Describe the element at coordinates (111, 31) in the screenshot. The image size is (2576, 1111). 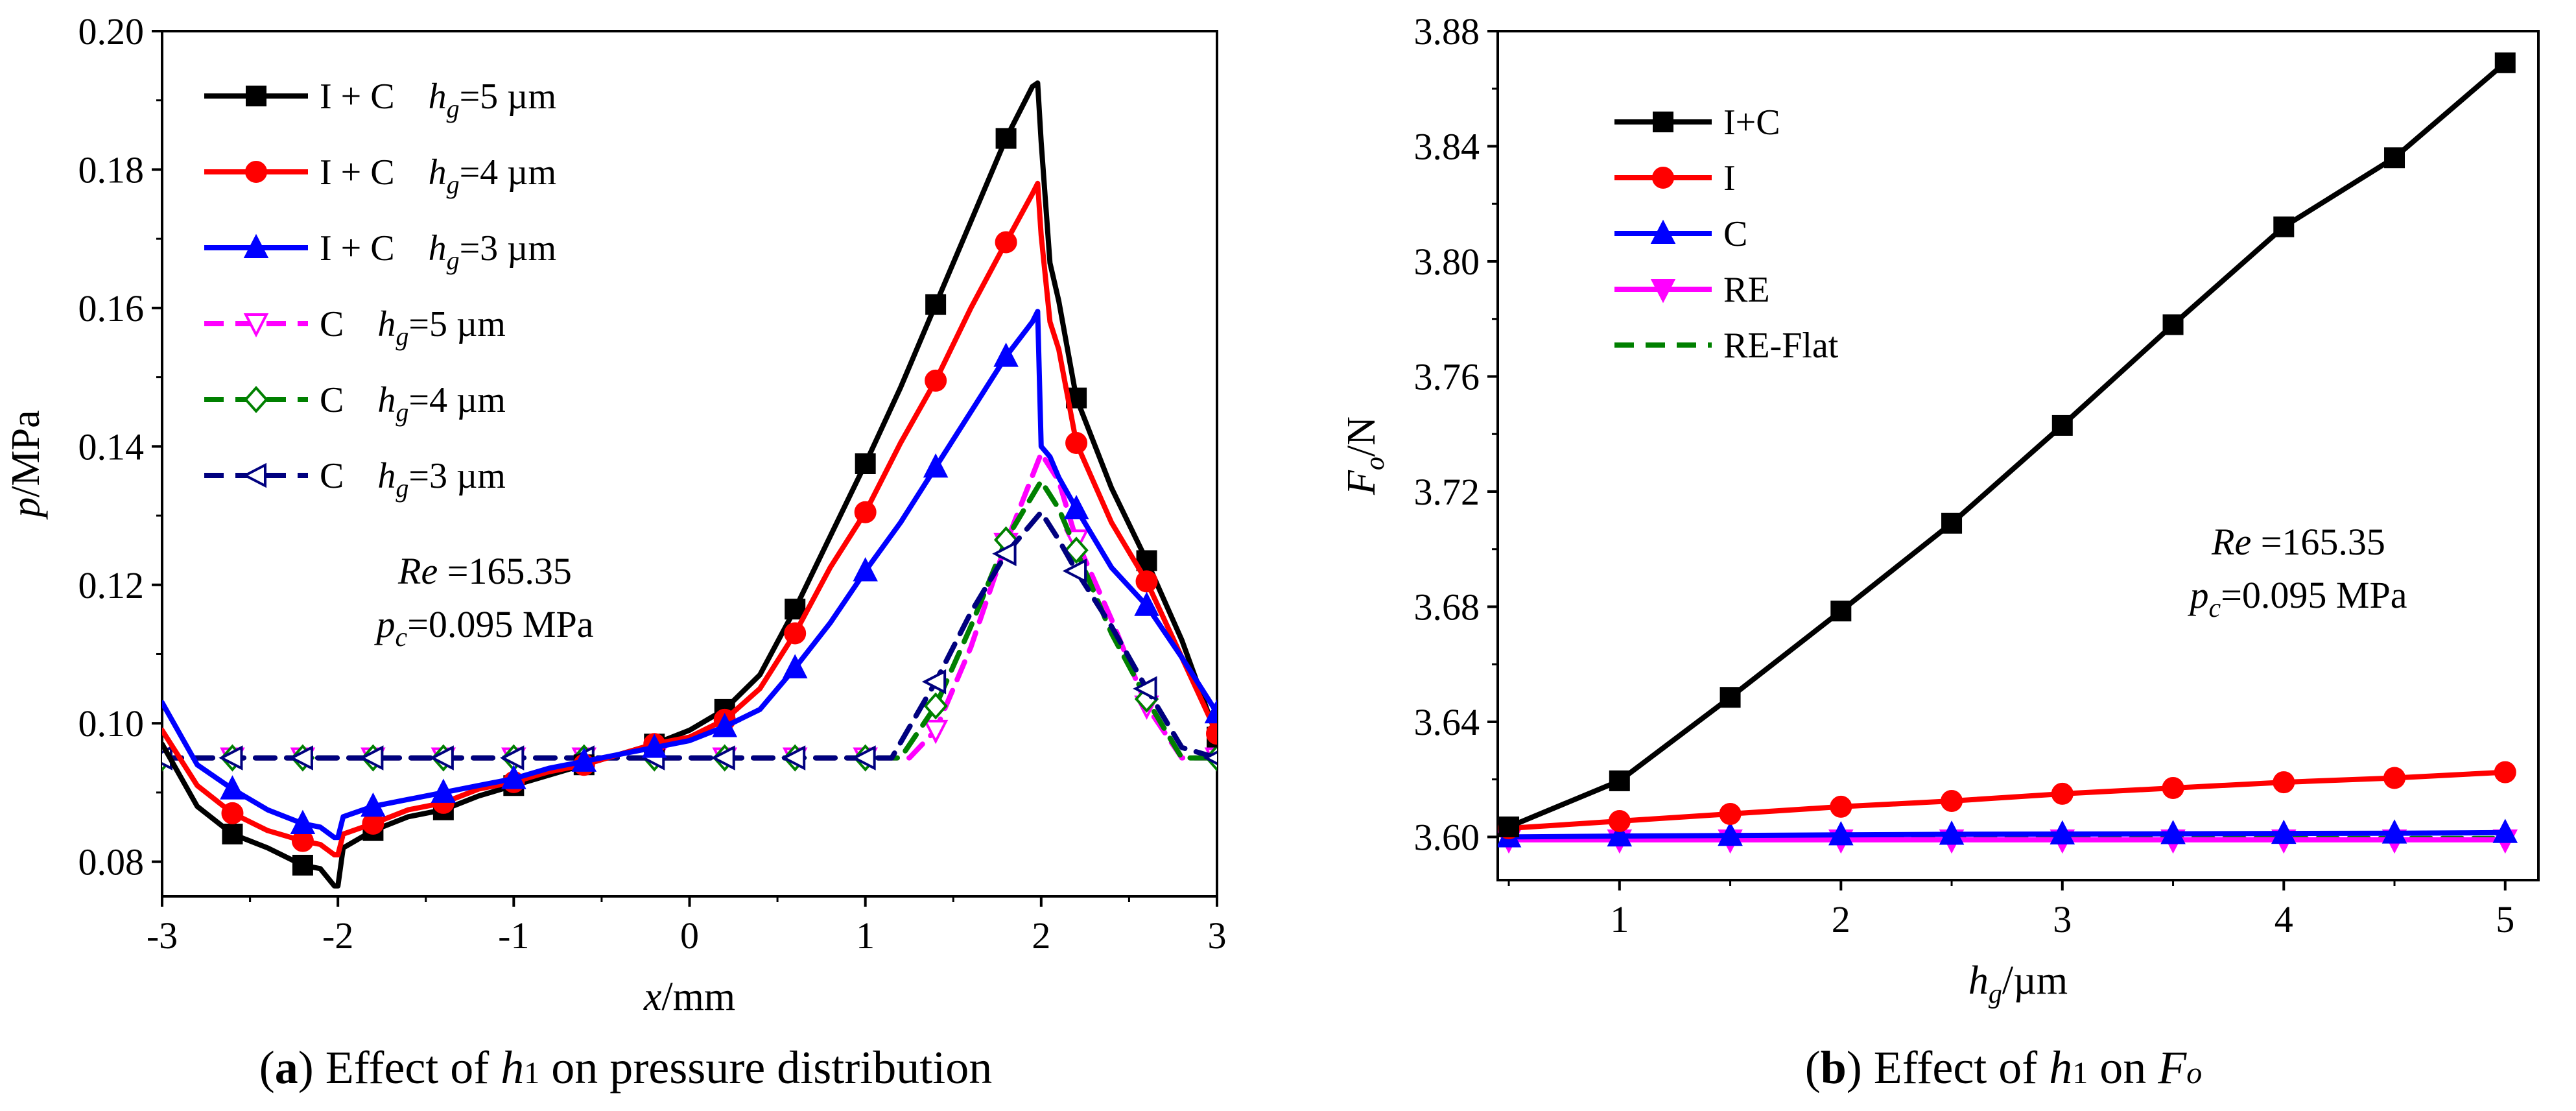
I see `y-tick-label: 0.20` at that location.